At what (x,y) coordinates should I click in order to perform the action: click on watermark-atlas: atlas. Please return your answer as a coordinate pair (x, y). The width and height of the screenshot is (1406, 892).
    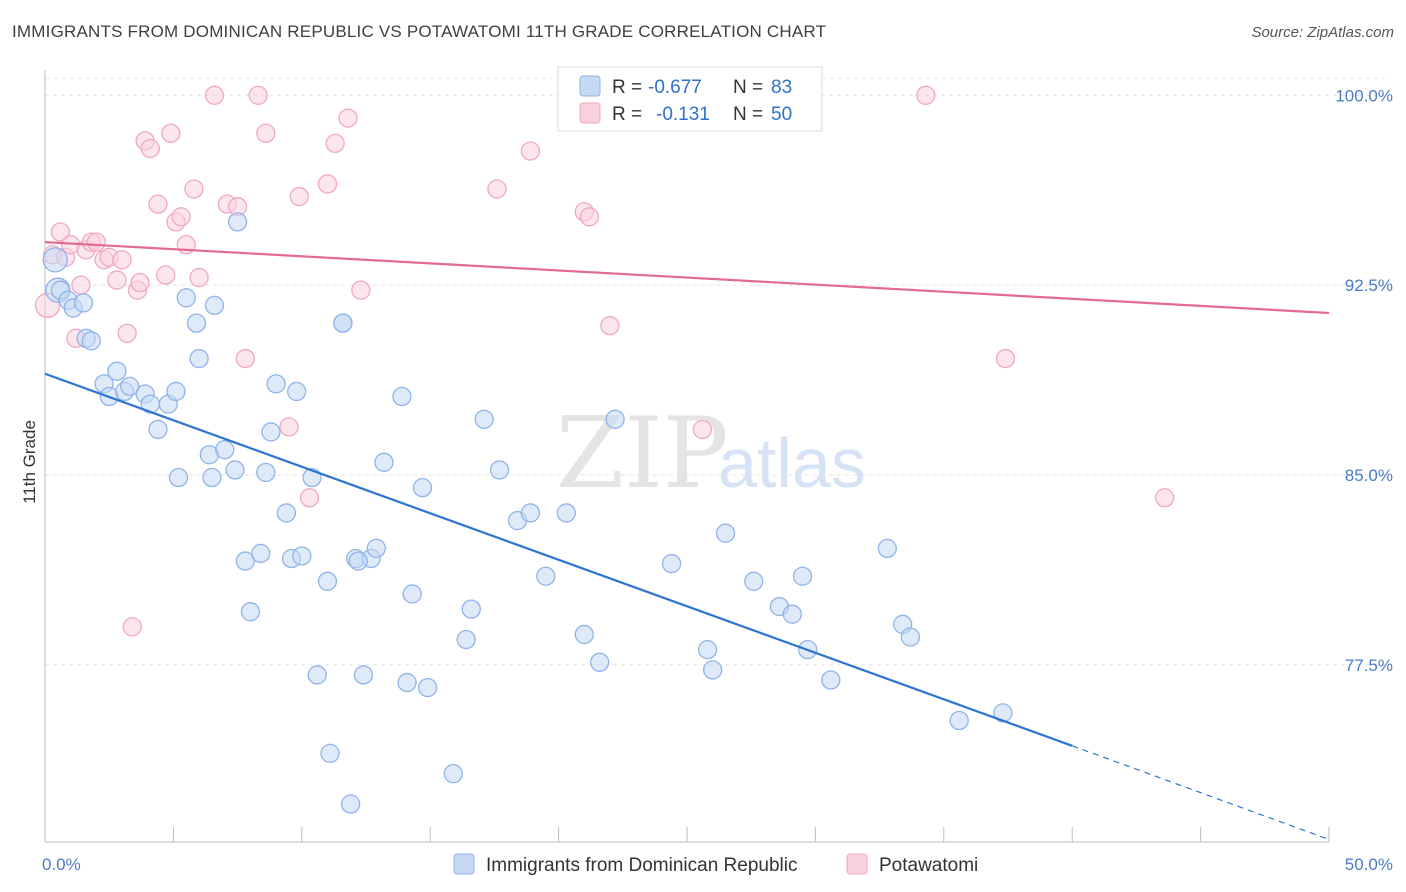
    Looking at the image, I should click on (792, 463).